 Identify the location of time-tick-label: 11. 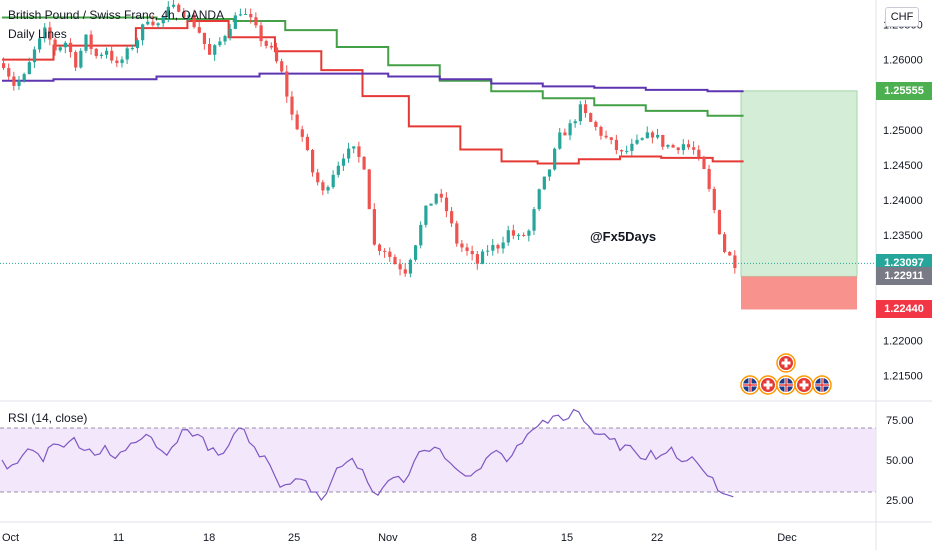
(118, 538).